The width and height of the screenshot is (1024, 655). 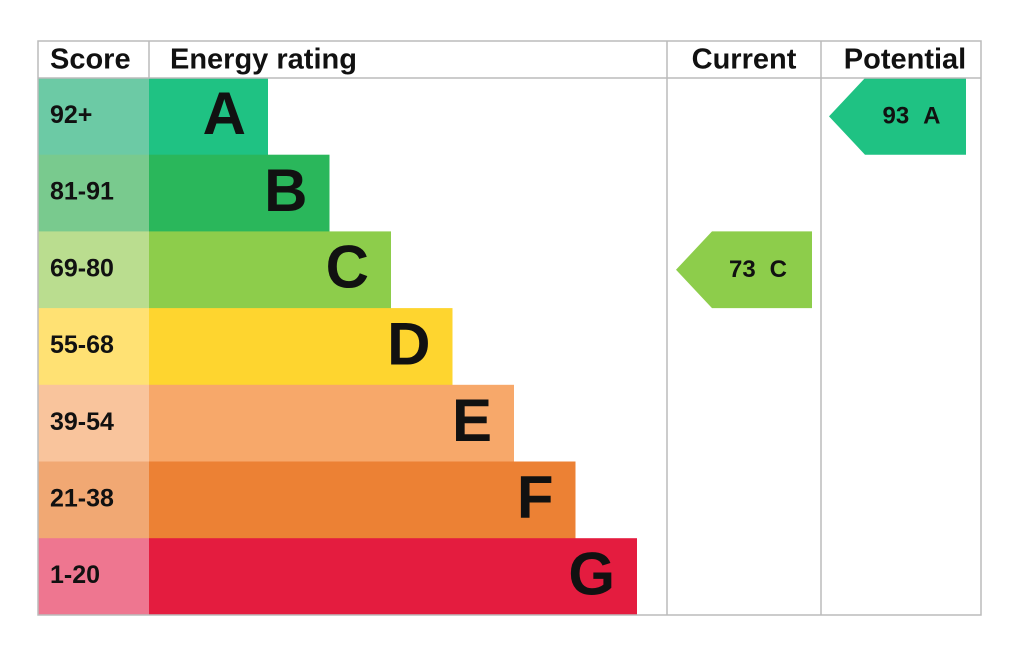 I want to click on score-label: 39-54, so click(x=82, y=422).